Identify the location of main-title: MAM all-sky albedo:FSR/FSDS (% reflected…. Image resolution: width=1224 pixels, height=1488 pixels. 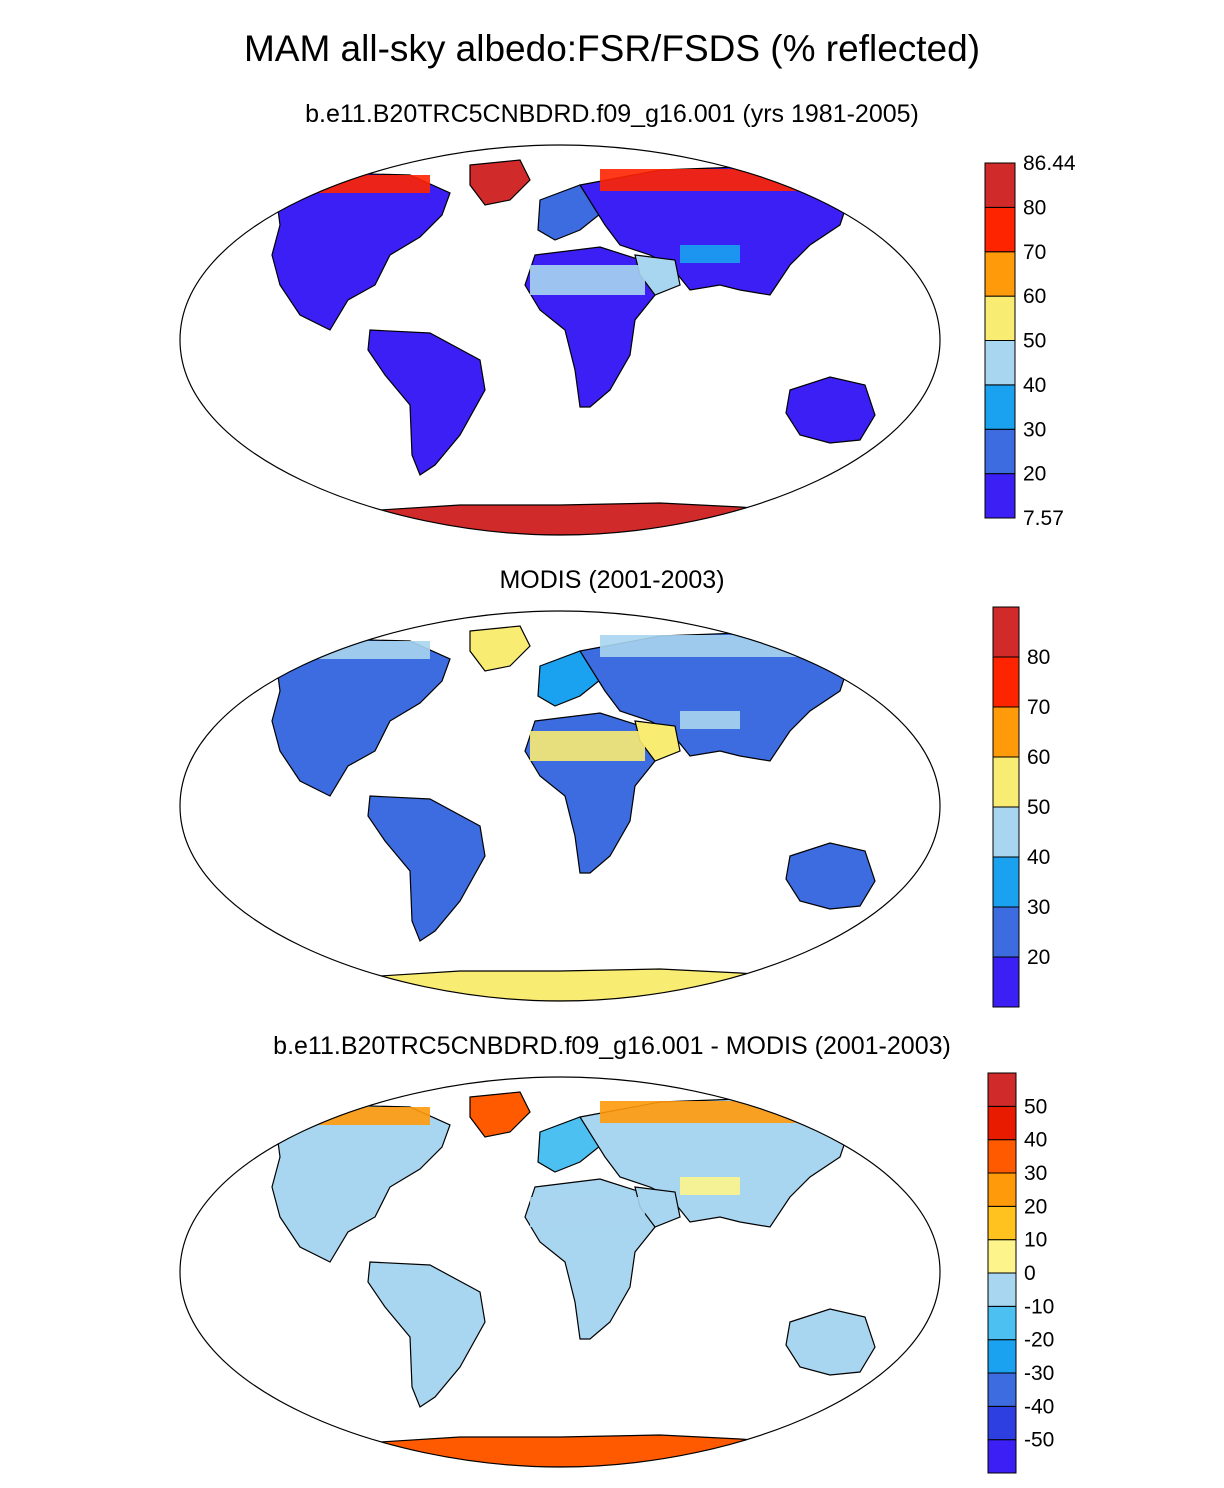
(612, 48).